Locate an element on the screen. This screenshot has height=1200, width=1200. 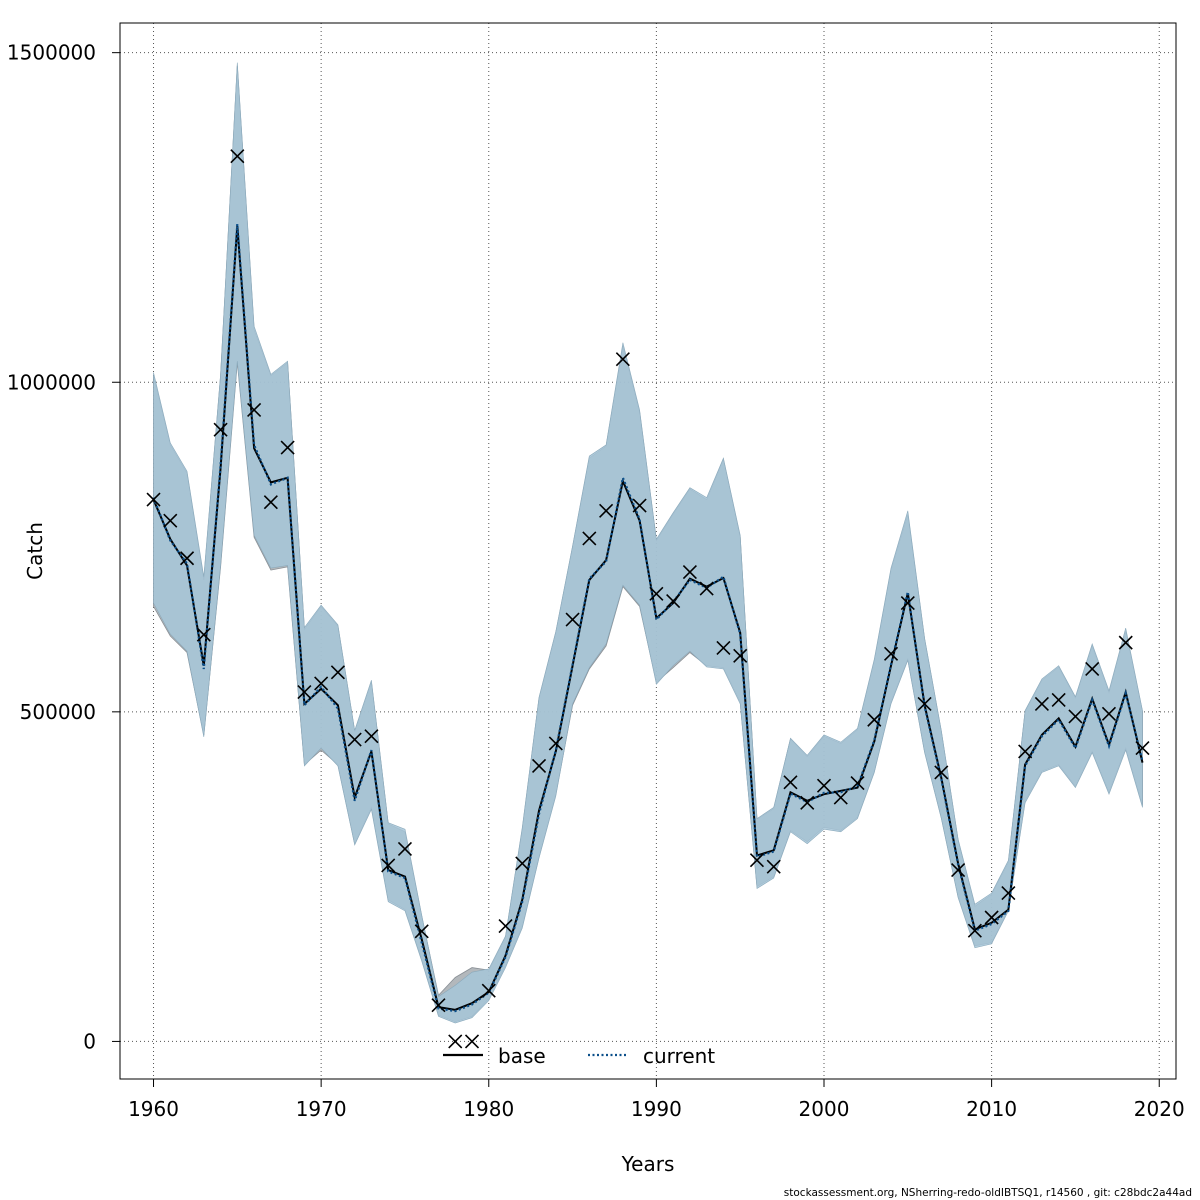
y-axis: 0 500000 1000000 1500000 is located at coordinates (64, 547).